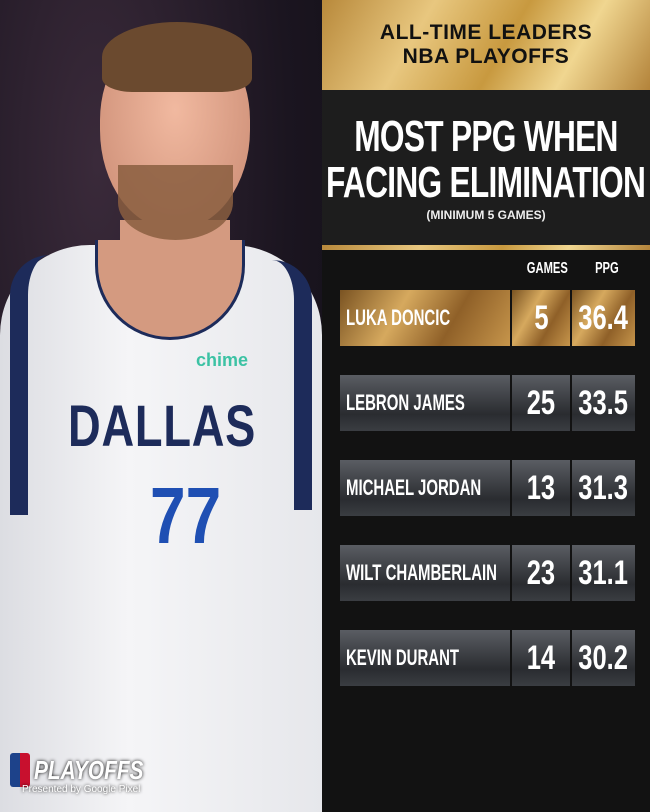  I want to click on player-name: WILT CHAMBERLAIN, so click(421, 572).